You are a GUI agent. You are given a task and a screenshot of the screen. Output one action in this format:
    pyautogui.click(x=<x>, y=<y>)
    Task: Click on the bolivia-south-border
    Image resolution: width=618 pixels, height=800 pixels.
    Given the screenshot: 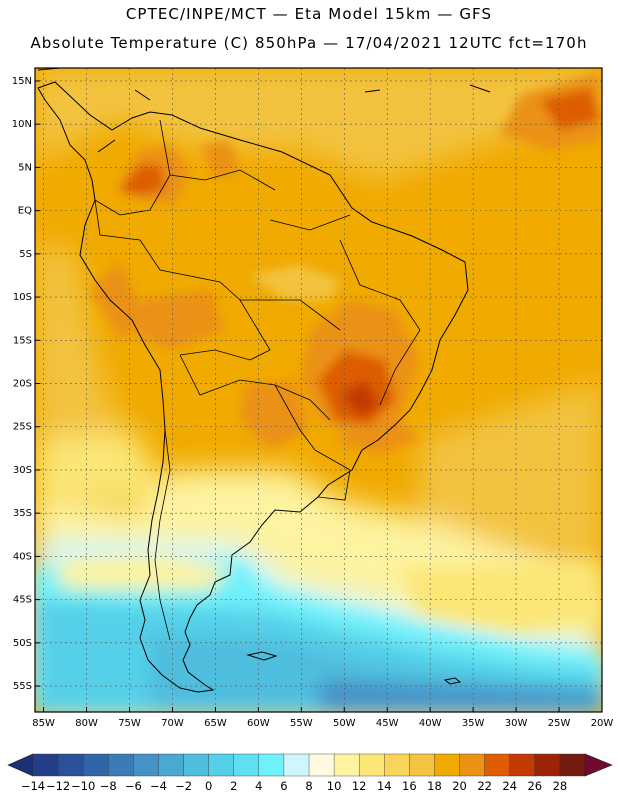 What is the action you would take?
    pyautogui.click(x=255, y=387)
    